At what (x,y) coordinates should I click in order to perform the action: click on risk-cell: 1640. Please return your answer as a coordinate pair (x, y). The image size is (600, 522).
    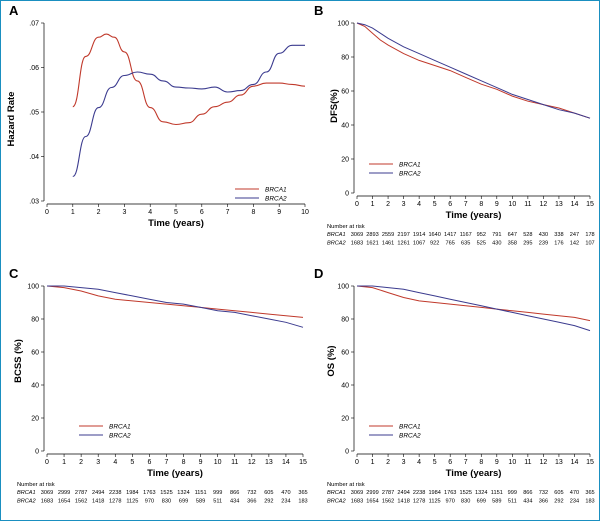
    Looking at the image, I should click on (434, 235).